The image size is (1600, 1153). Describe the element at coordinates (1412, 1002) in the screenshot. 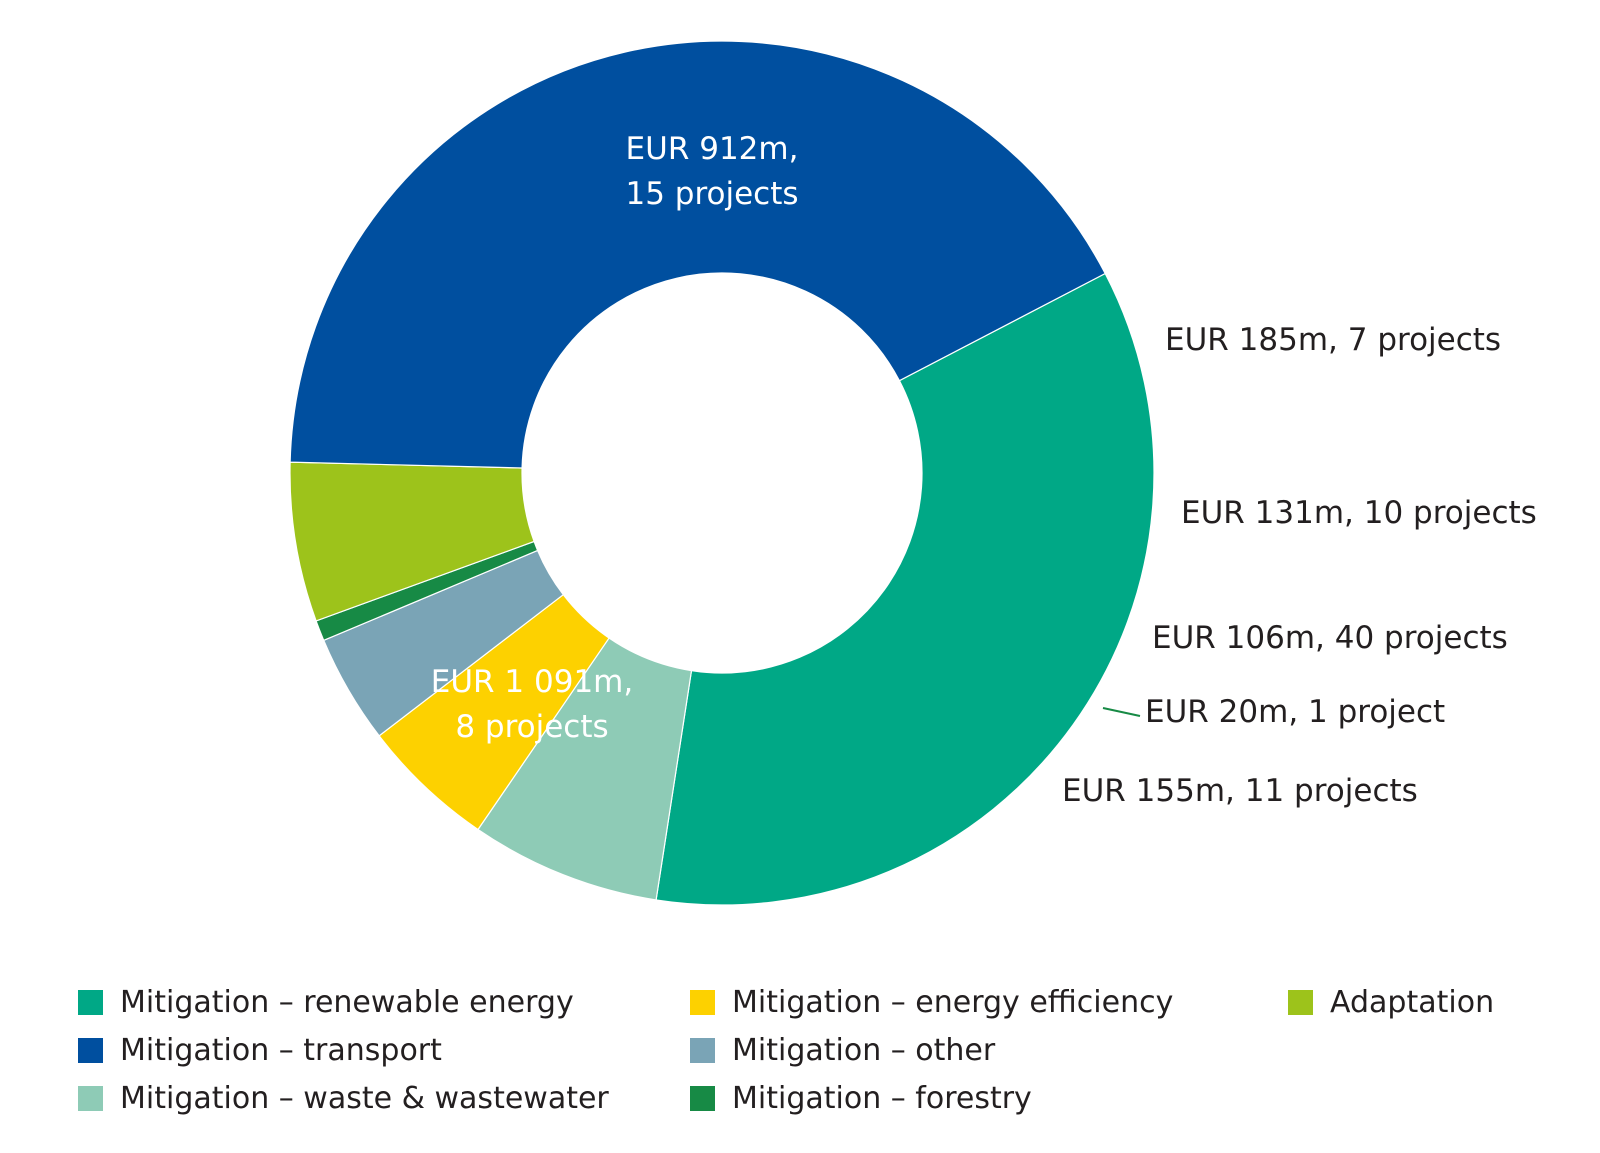

I see `legend-label: Adaptation` at that location.